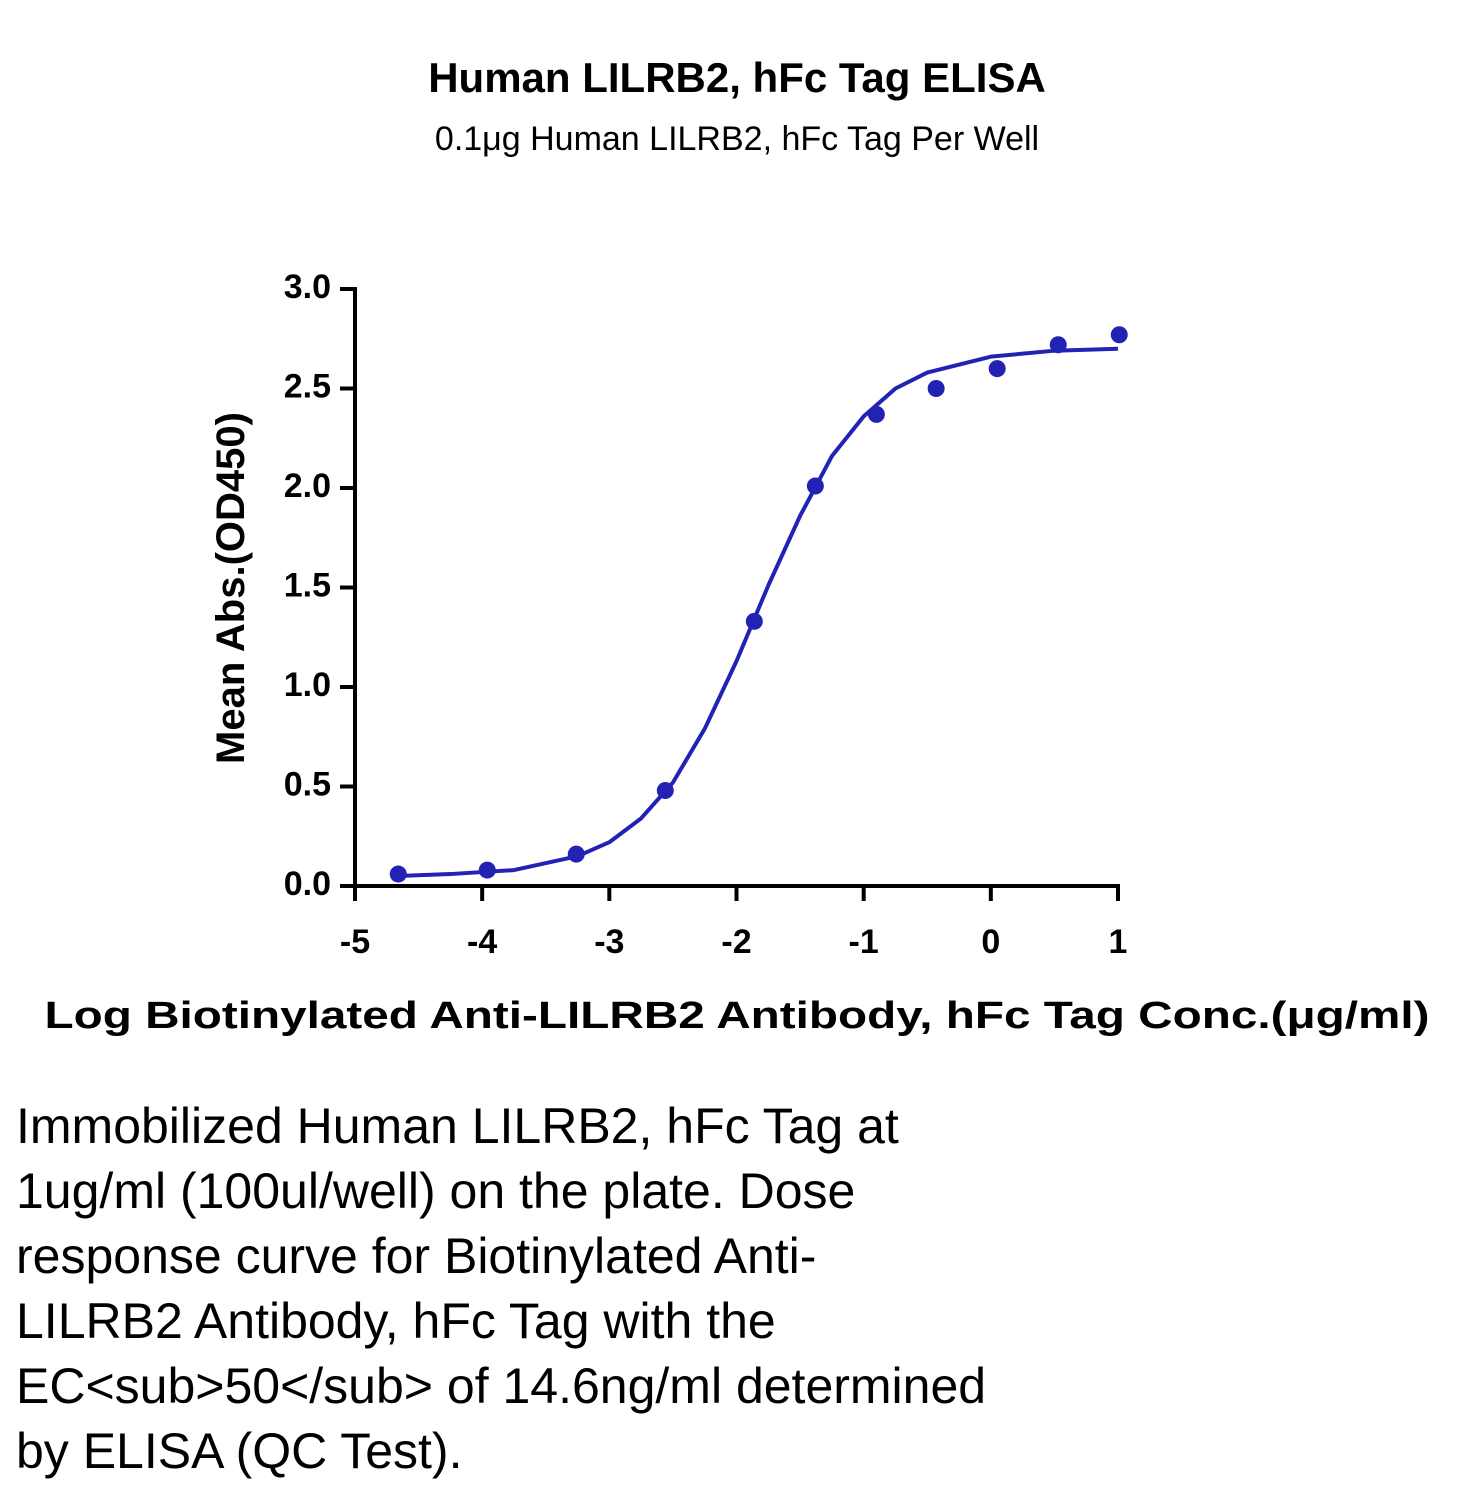  Describe the element at coordinates (1118, 942) in the screenshot. I see `x-tick-label: 1` at that location.